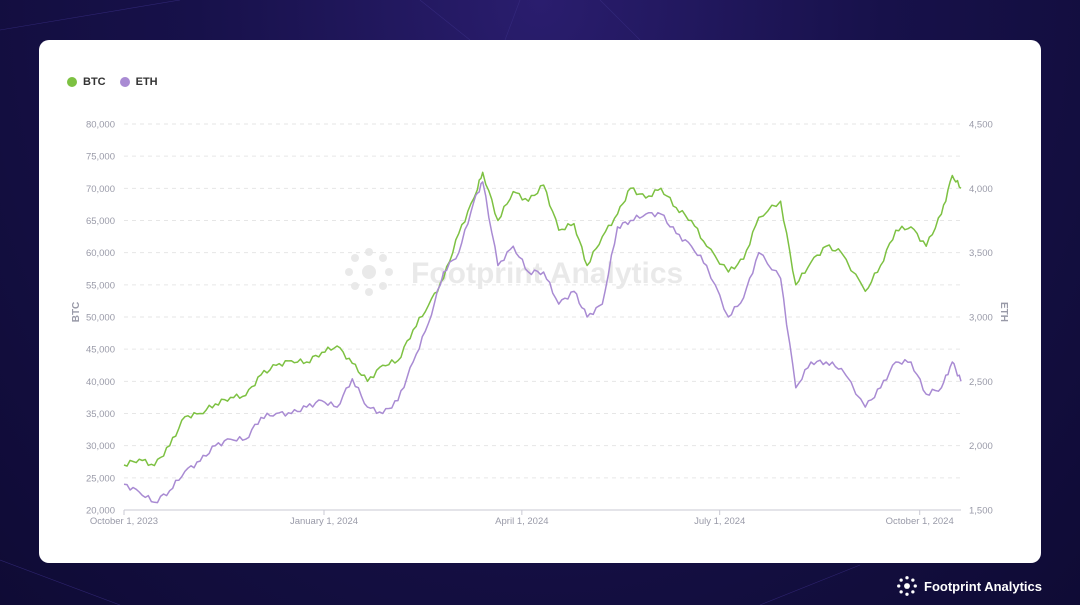 The width and height of the screenshot is (1080, 605). I want to click on x-tick-label: October 1, 2024, so click(920, 521).